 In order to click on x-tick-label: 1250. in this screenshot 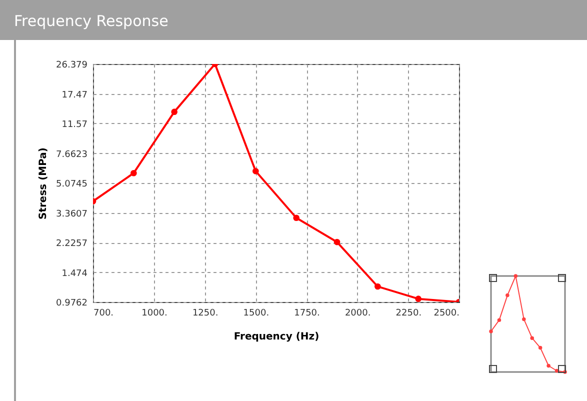, I will do `click(205, 313)`.